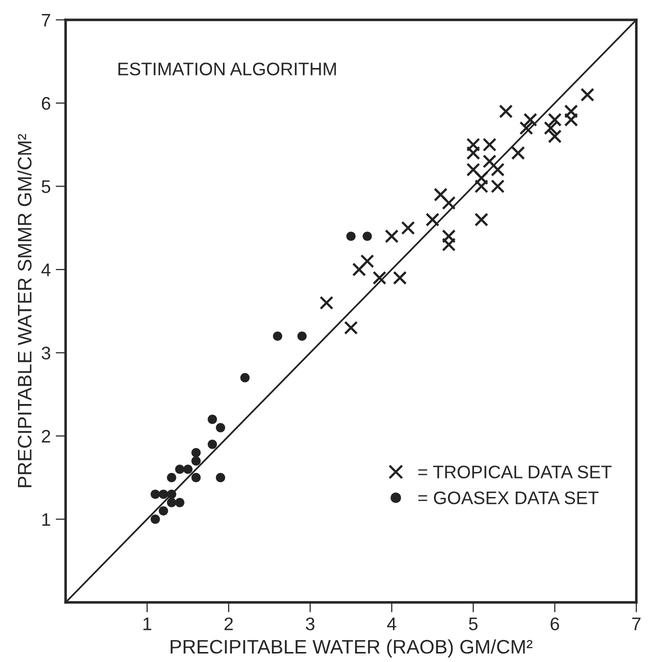 The height and width of the screenshot is (662, 656). I want to click on y-axis-title: PRECIPITABLE WATER SMMR GM/CM², so click(24, 311).